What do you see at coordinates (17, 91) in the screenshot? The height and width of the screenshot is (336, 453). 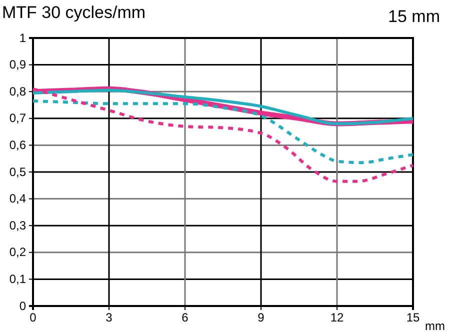 I see `y-tick-label: 0,8` at bounding box center [17, 91].